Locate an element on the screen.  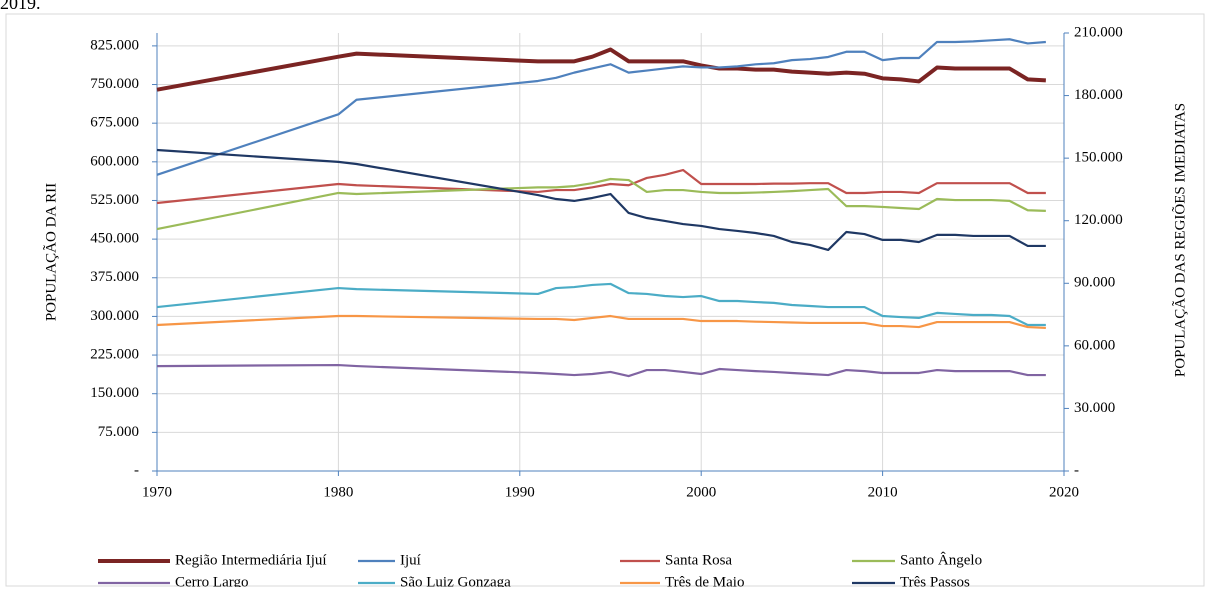
y-tick-label: 750.000 is located at coordinates (114, 84).